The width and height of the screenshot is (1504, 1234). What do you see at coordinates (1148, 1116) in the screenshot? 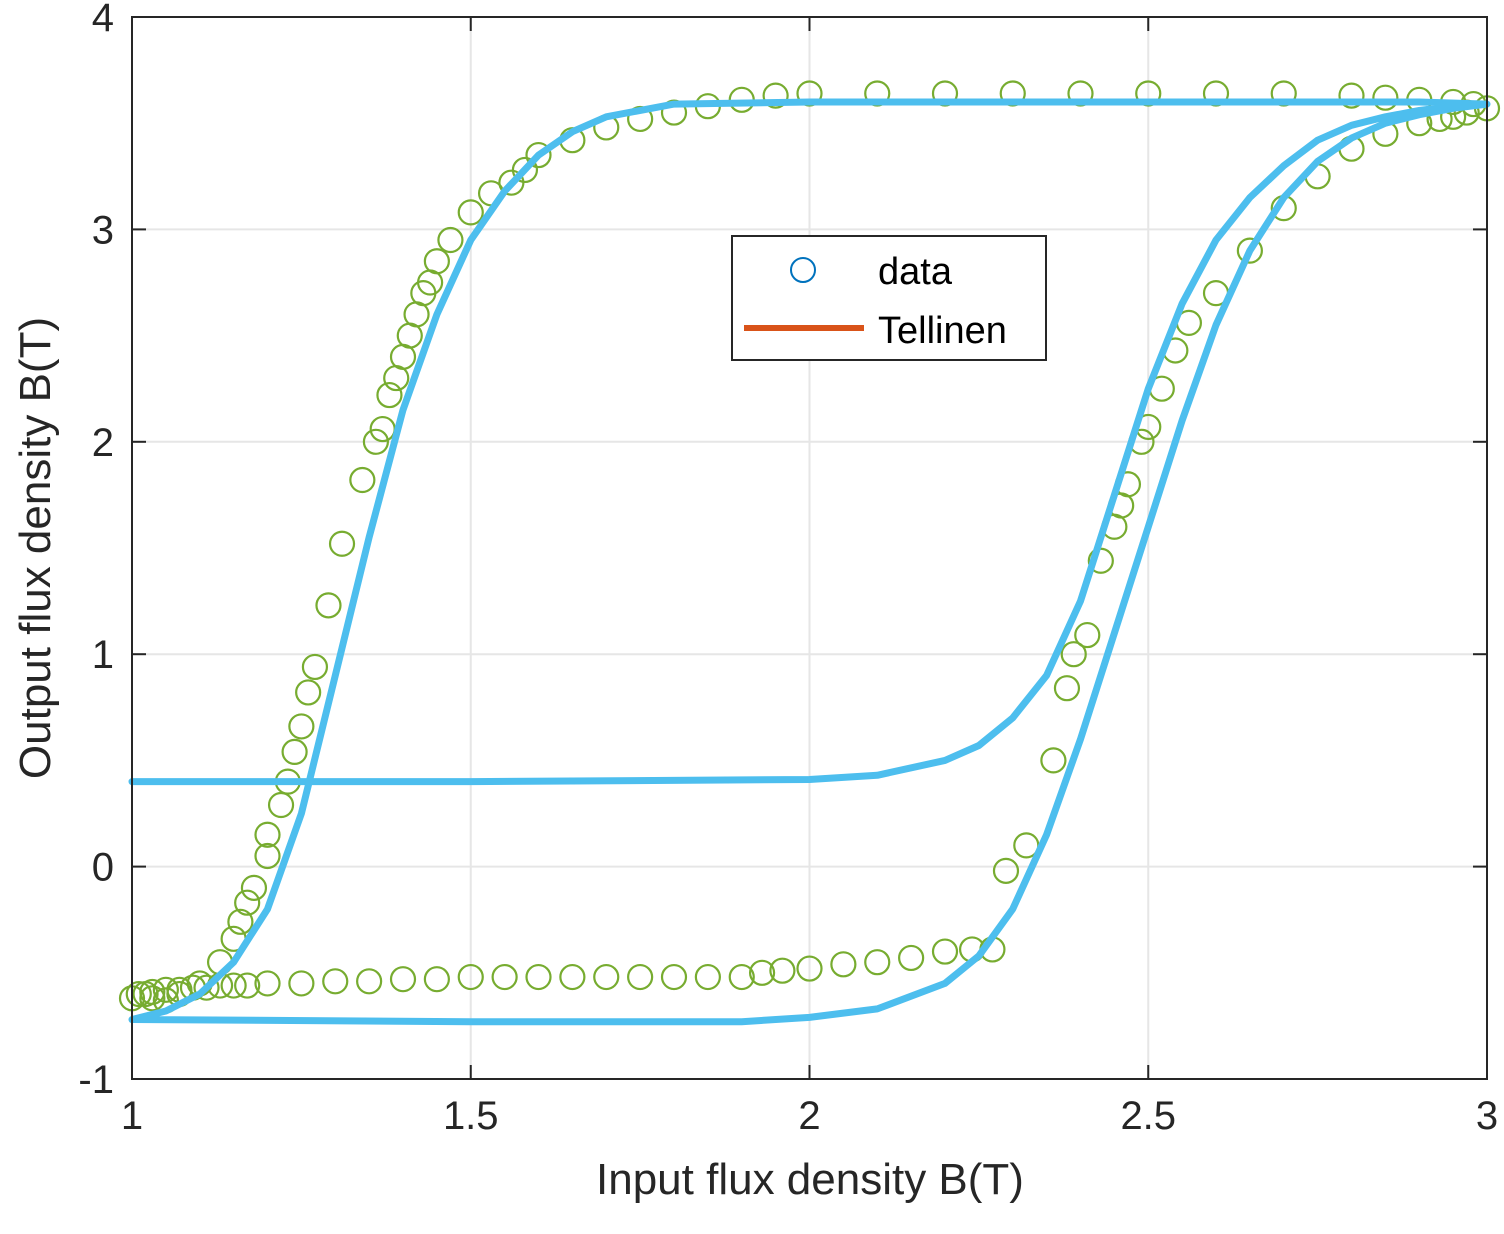
I see `x-tick-label: 2.5` at bounding box center [1148, 1116].